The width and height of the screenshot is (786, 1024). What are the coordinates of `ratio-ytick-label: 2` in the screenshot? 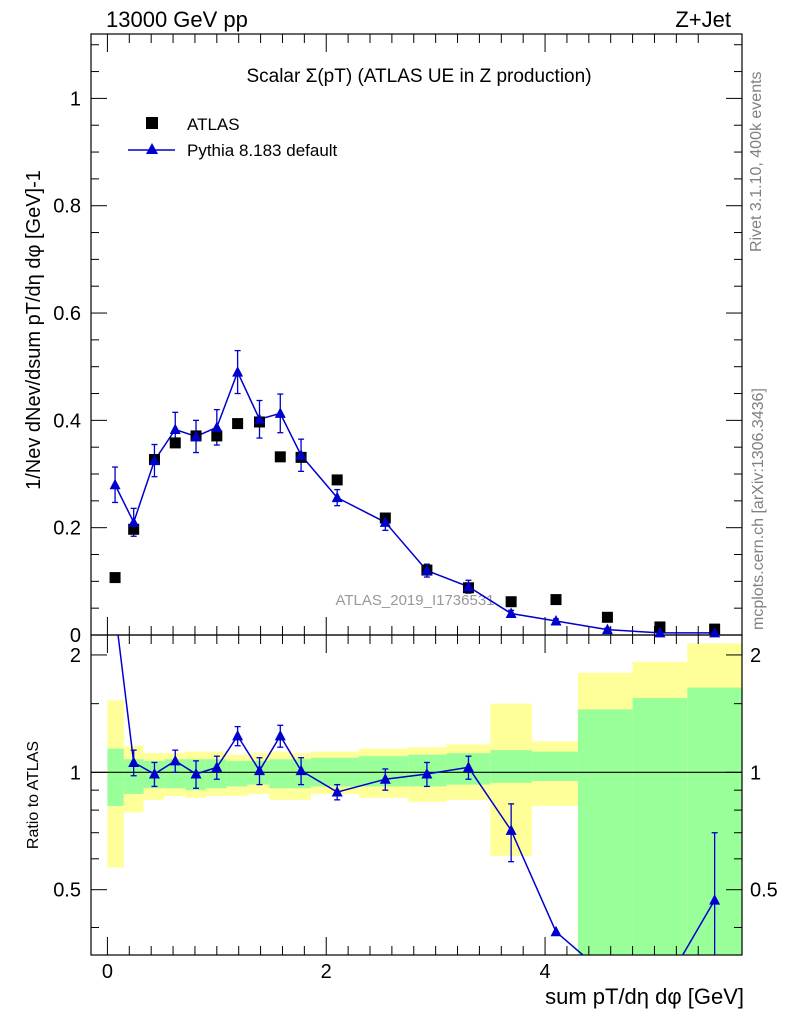 It's located at (75, 656).